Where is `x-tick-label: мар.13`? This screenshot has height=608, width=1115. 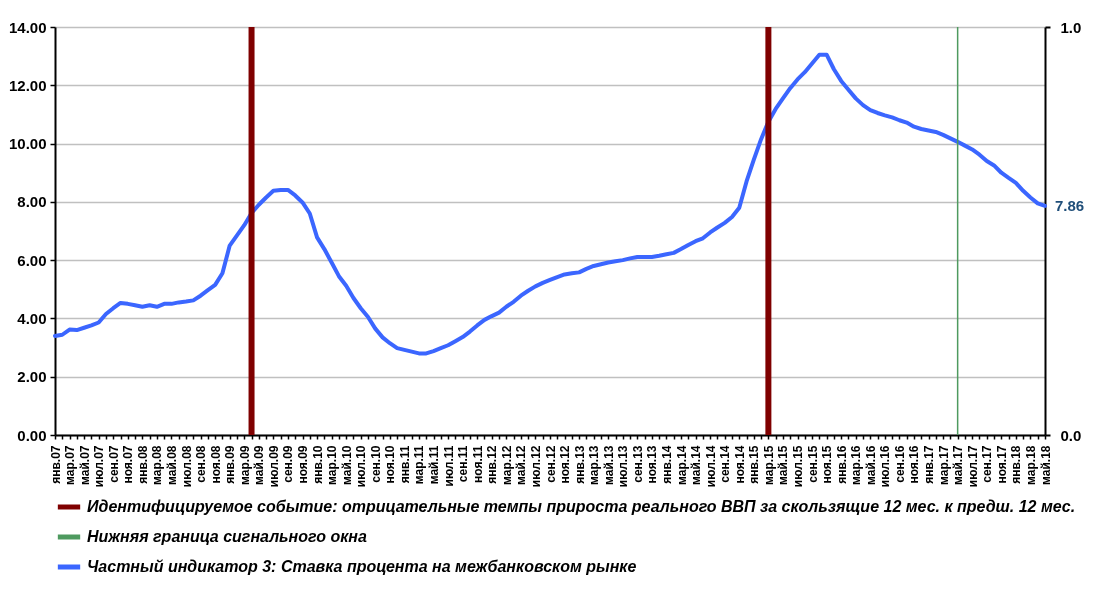 x-tick-label: мар.13 is located at coordinates (594, 465).